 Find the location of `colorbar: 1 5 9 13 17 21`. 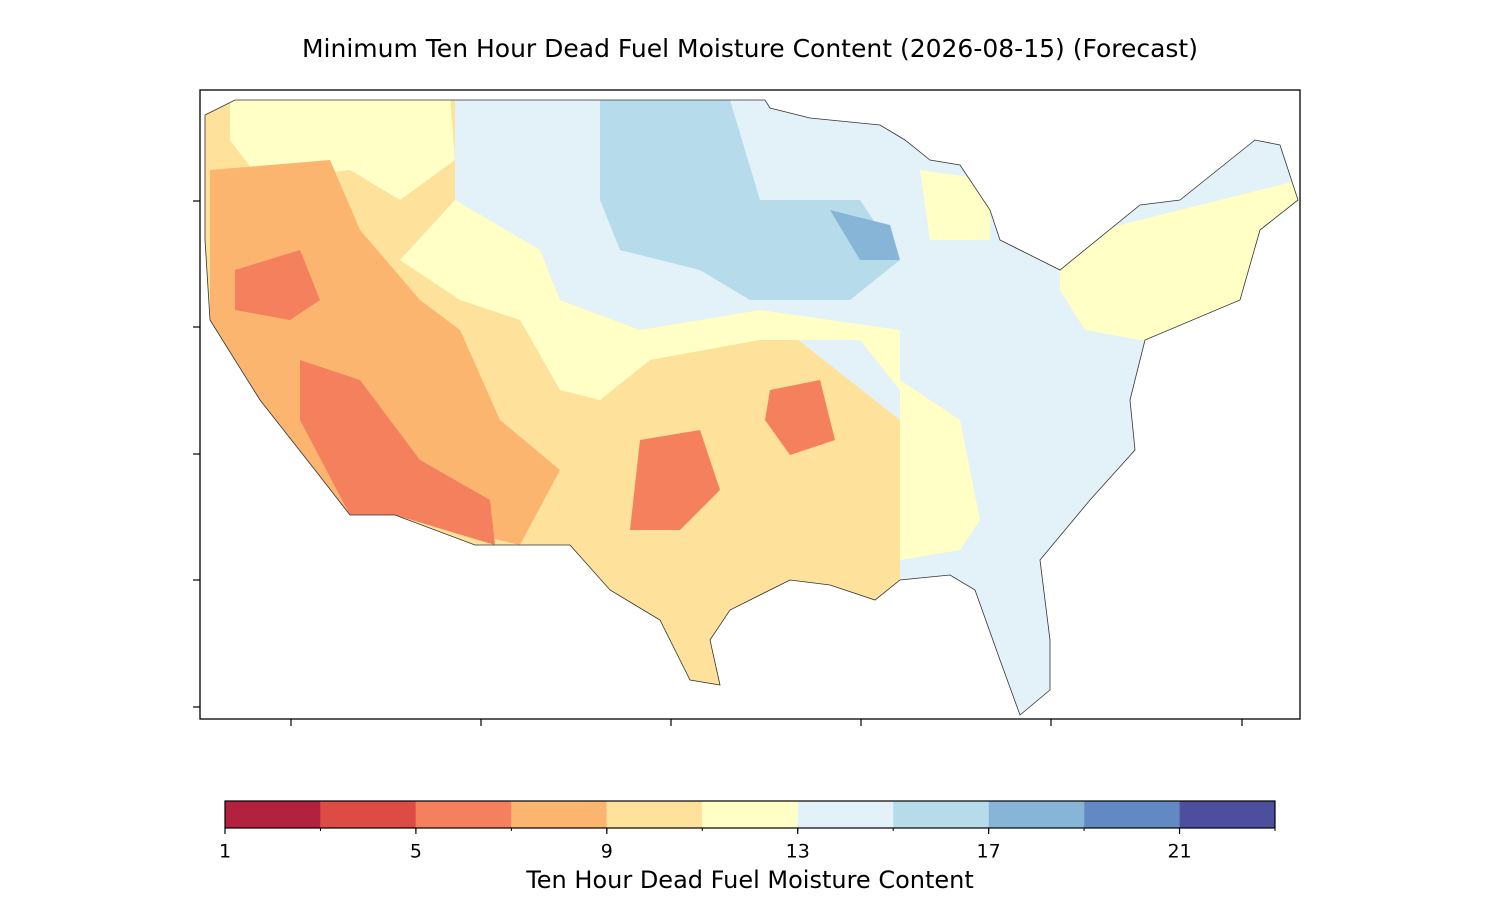

colorbar: 1 5 9 13 17 21 is located at coordinates (747, 831).